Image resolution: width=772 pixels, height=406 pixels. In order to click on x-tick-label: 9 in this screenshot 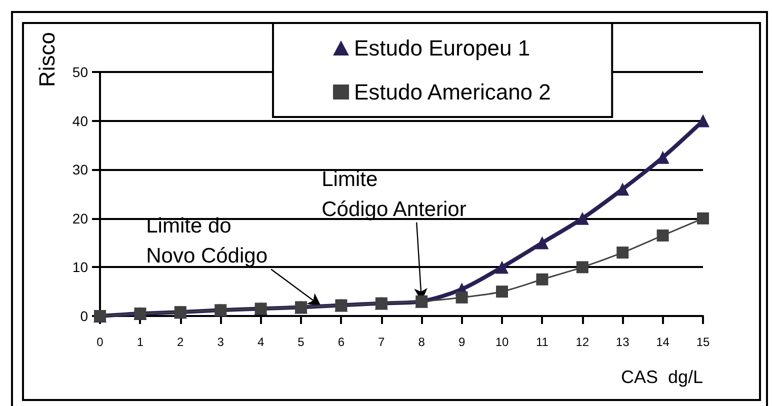, I will do `click(462, 342)`.